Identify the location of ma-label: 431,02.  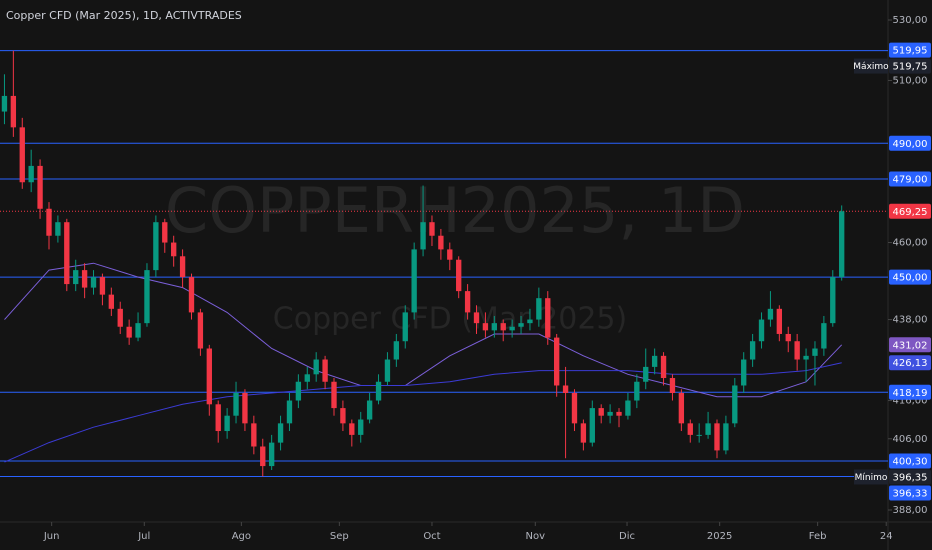
(910, 345).